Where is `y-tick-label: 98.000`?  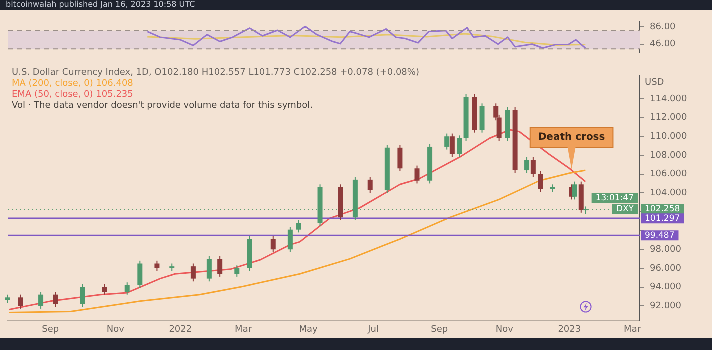 y-tick-label: 98.000 is located at coordinates (666, 249).